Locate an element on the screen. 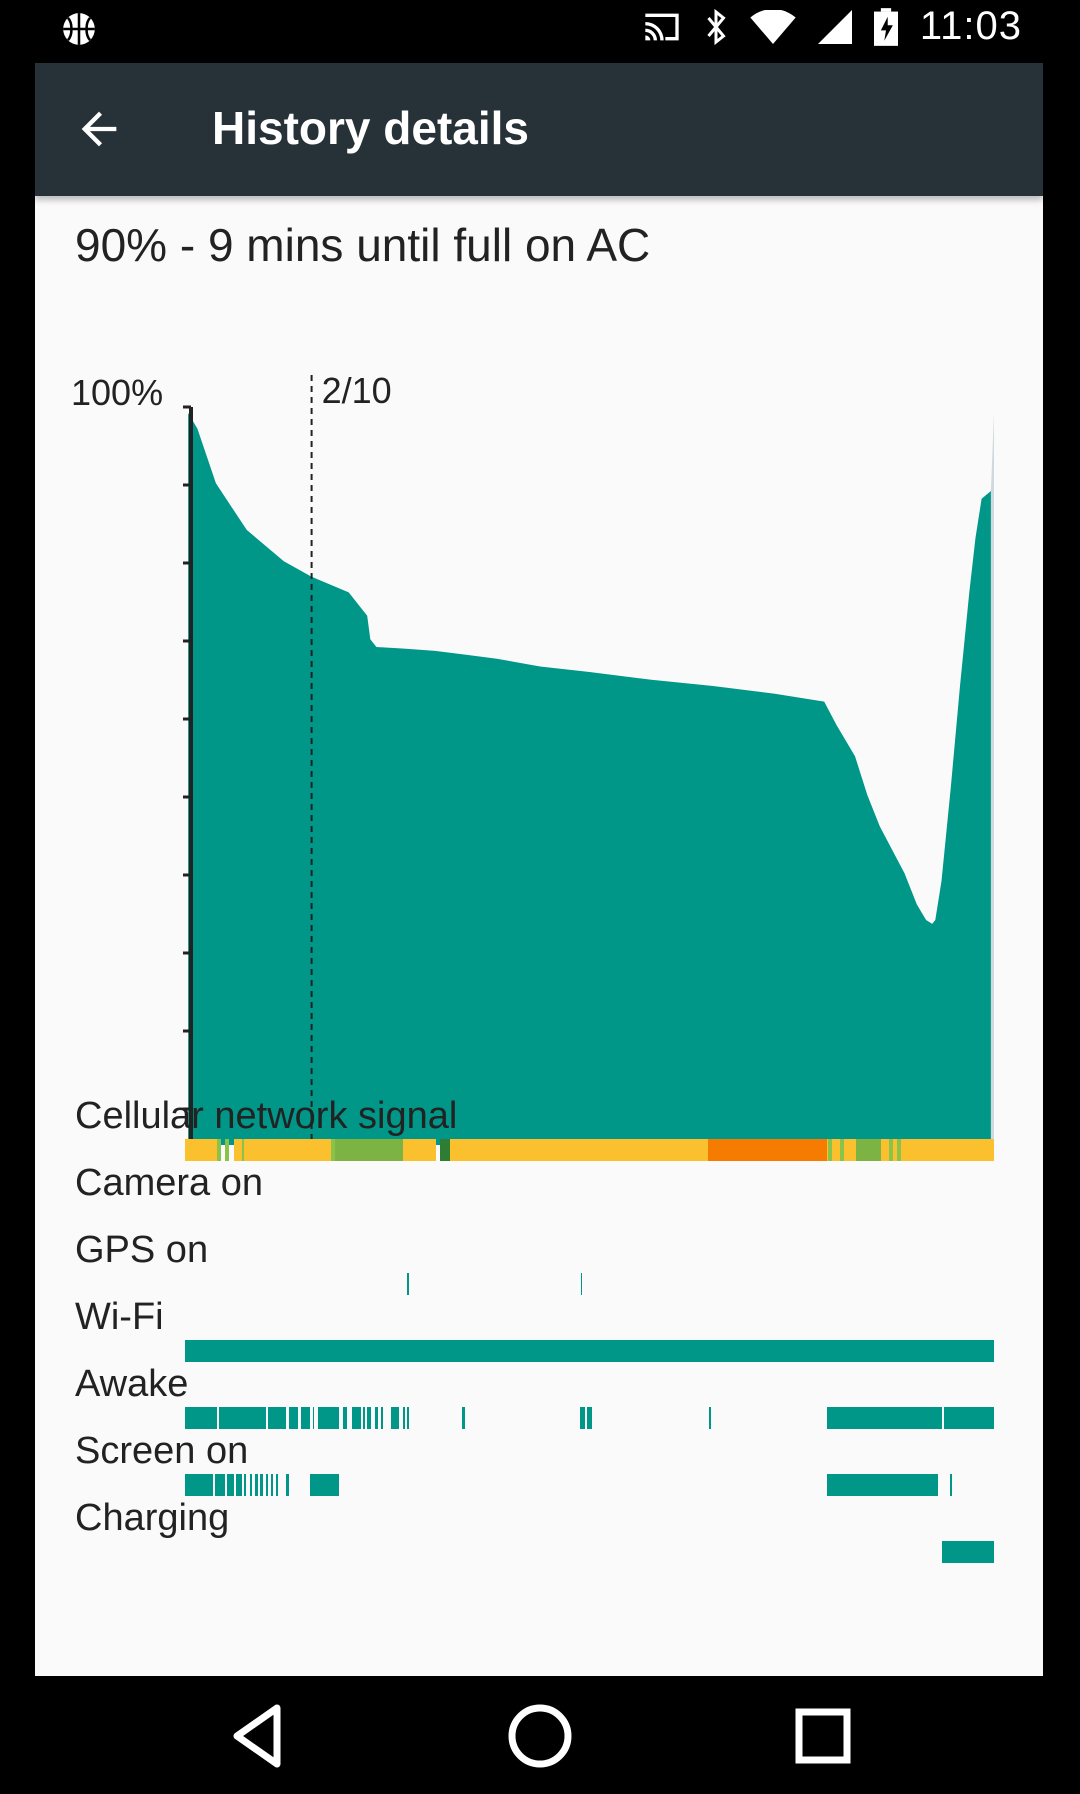 The width and height of the screenshot is (1080, 1794). navigation-bar is located at coordinates (540, 1735).